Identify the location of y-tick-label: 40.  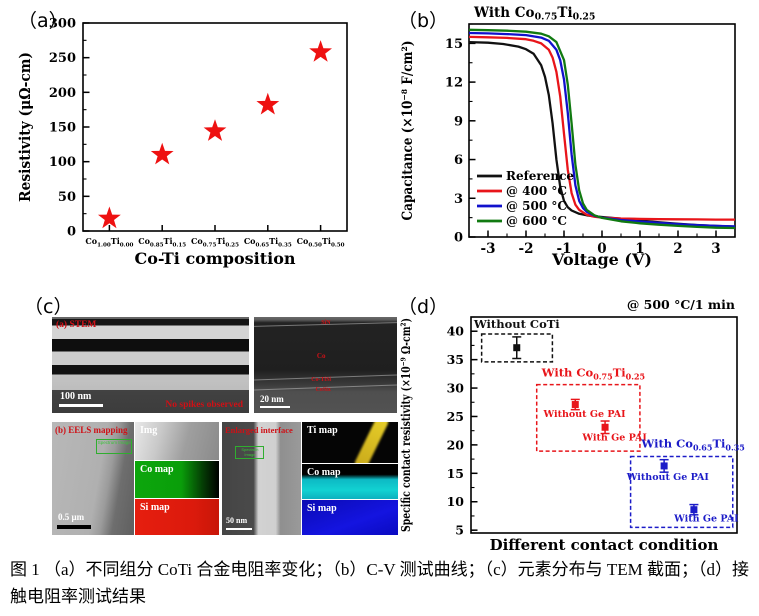
(456, 331).